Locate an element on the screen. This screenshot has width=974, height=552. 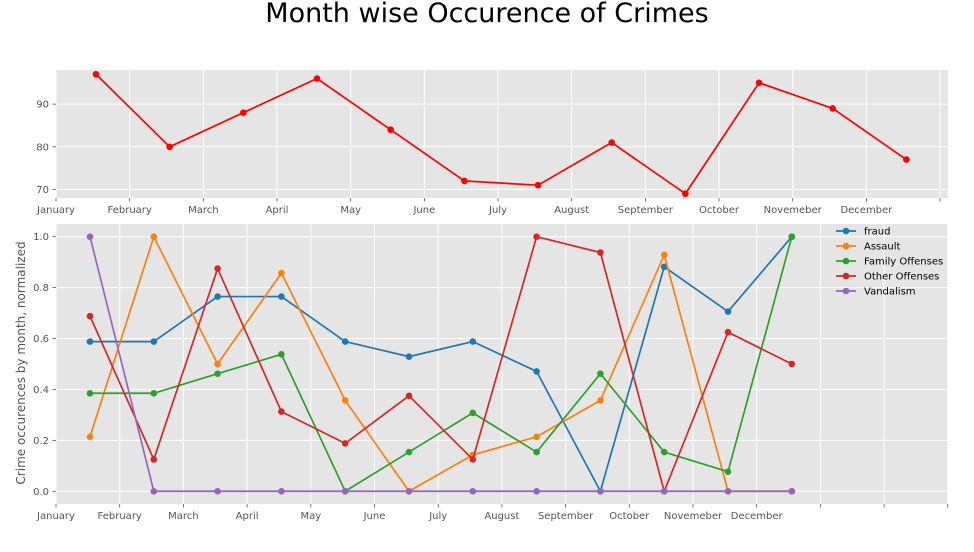
legend-marker-other-offenses is located at coordinates (846, 276).